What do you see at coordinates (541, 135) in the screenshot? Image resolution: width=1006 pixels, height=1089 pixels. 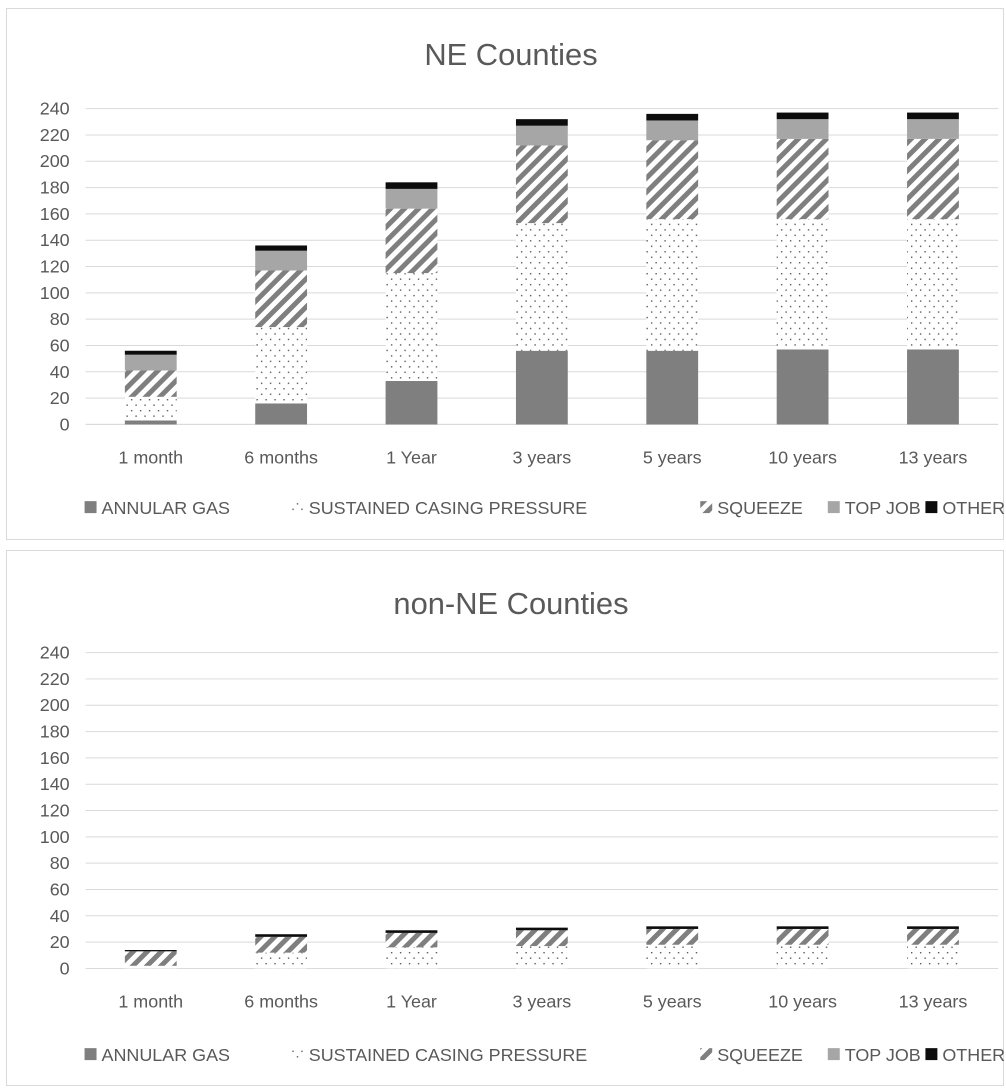 I see `bar-top-job-3-years` at bounding box center [541, 135].